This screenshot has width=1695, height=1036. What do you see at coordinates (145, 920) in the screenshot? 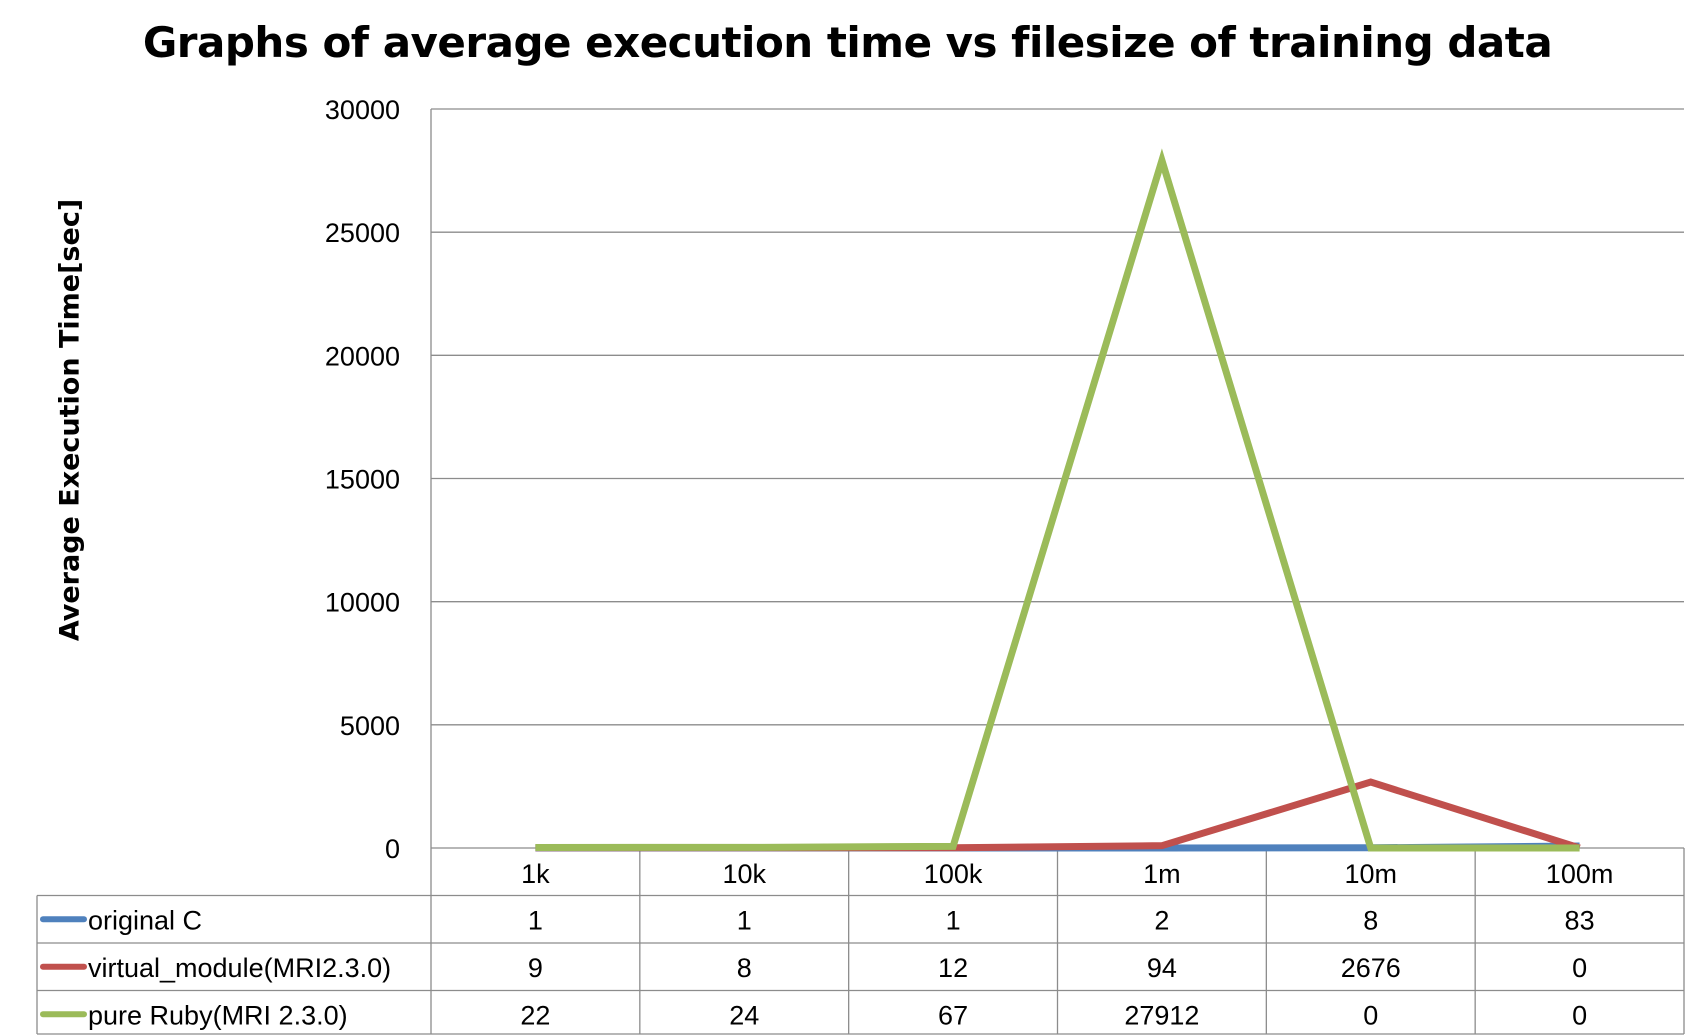
I see `legend-label: original C` at bounding box center [145, 920].